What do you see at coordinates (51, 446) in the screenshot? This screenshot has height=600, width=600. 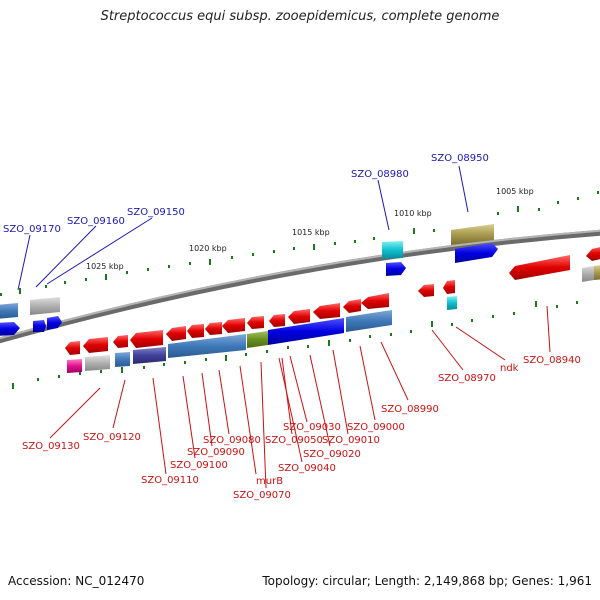 I see `label-szo-09130: SZO_09130` at bounding box center [51, 446].